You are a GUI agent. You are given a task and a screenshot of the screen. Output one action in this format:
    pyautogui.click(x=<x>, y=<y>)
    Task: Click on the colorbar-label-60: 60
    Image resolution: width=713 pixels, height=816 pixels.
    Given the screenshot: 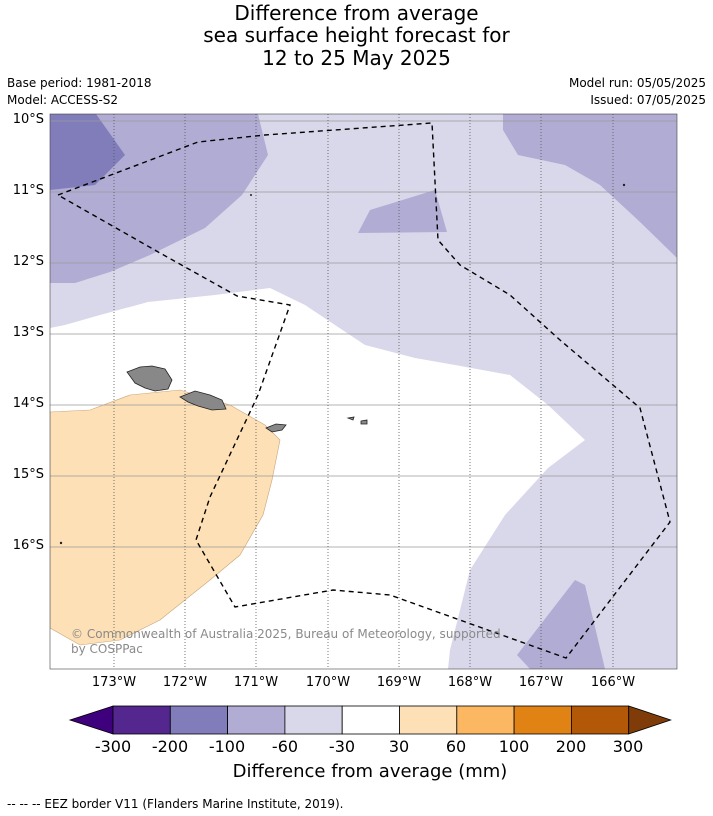 What is the action you would take?
    pyautogui.click(x=456, y=746)
    